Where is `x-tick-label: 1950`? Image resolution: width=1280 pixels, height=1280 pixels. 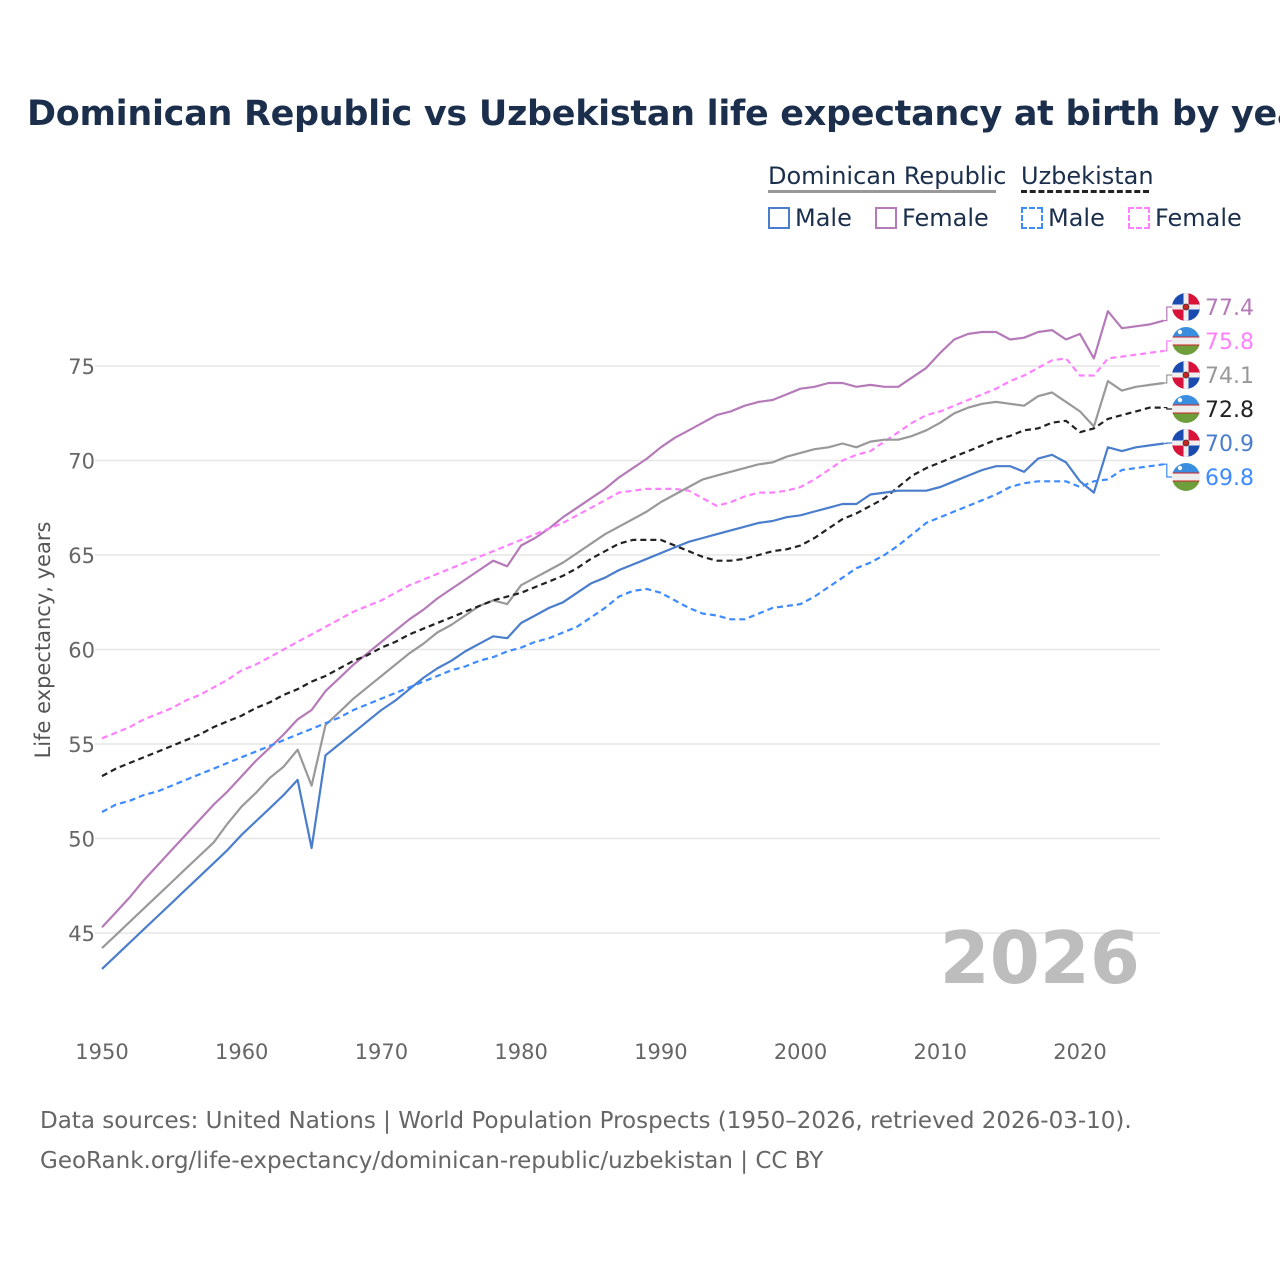 x-tick-label: 1950 is located at coordinates (101, 1052).